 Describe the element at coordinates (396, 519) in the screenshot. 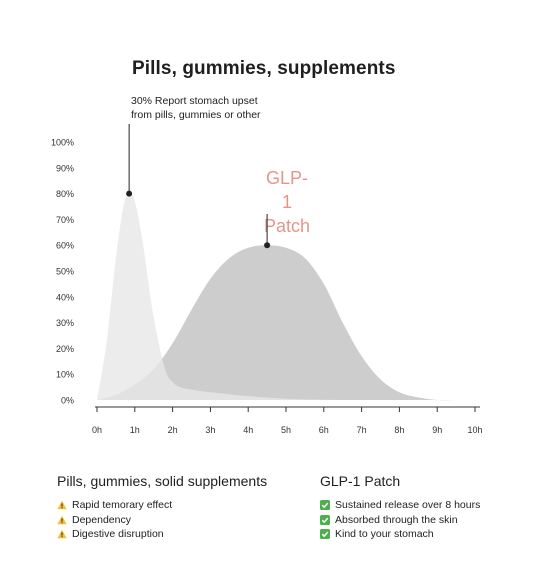

I see `legend-glp1-item-label: Absorbed through the skin` at that location.